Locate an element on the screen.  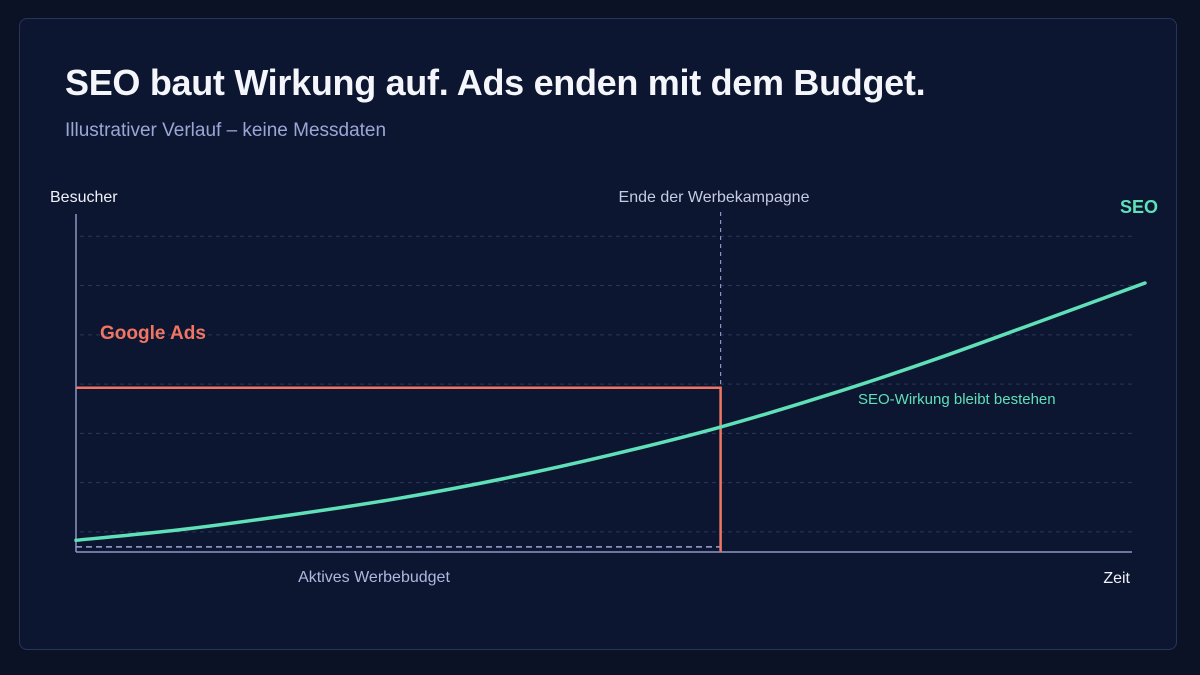
seo-effect-annotation: SEO-Wirkung bleibt bestehen is located at coordinates (957, 399).